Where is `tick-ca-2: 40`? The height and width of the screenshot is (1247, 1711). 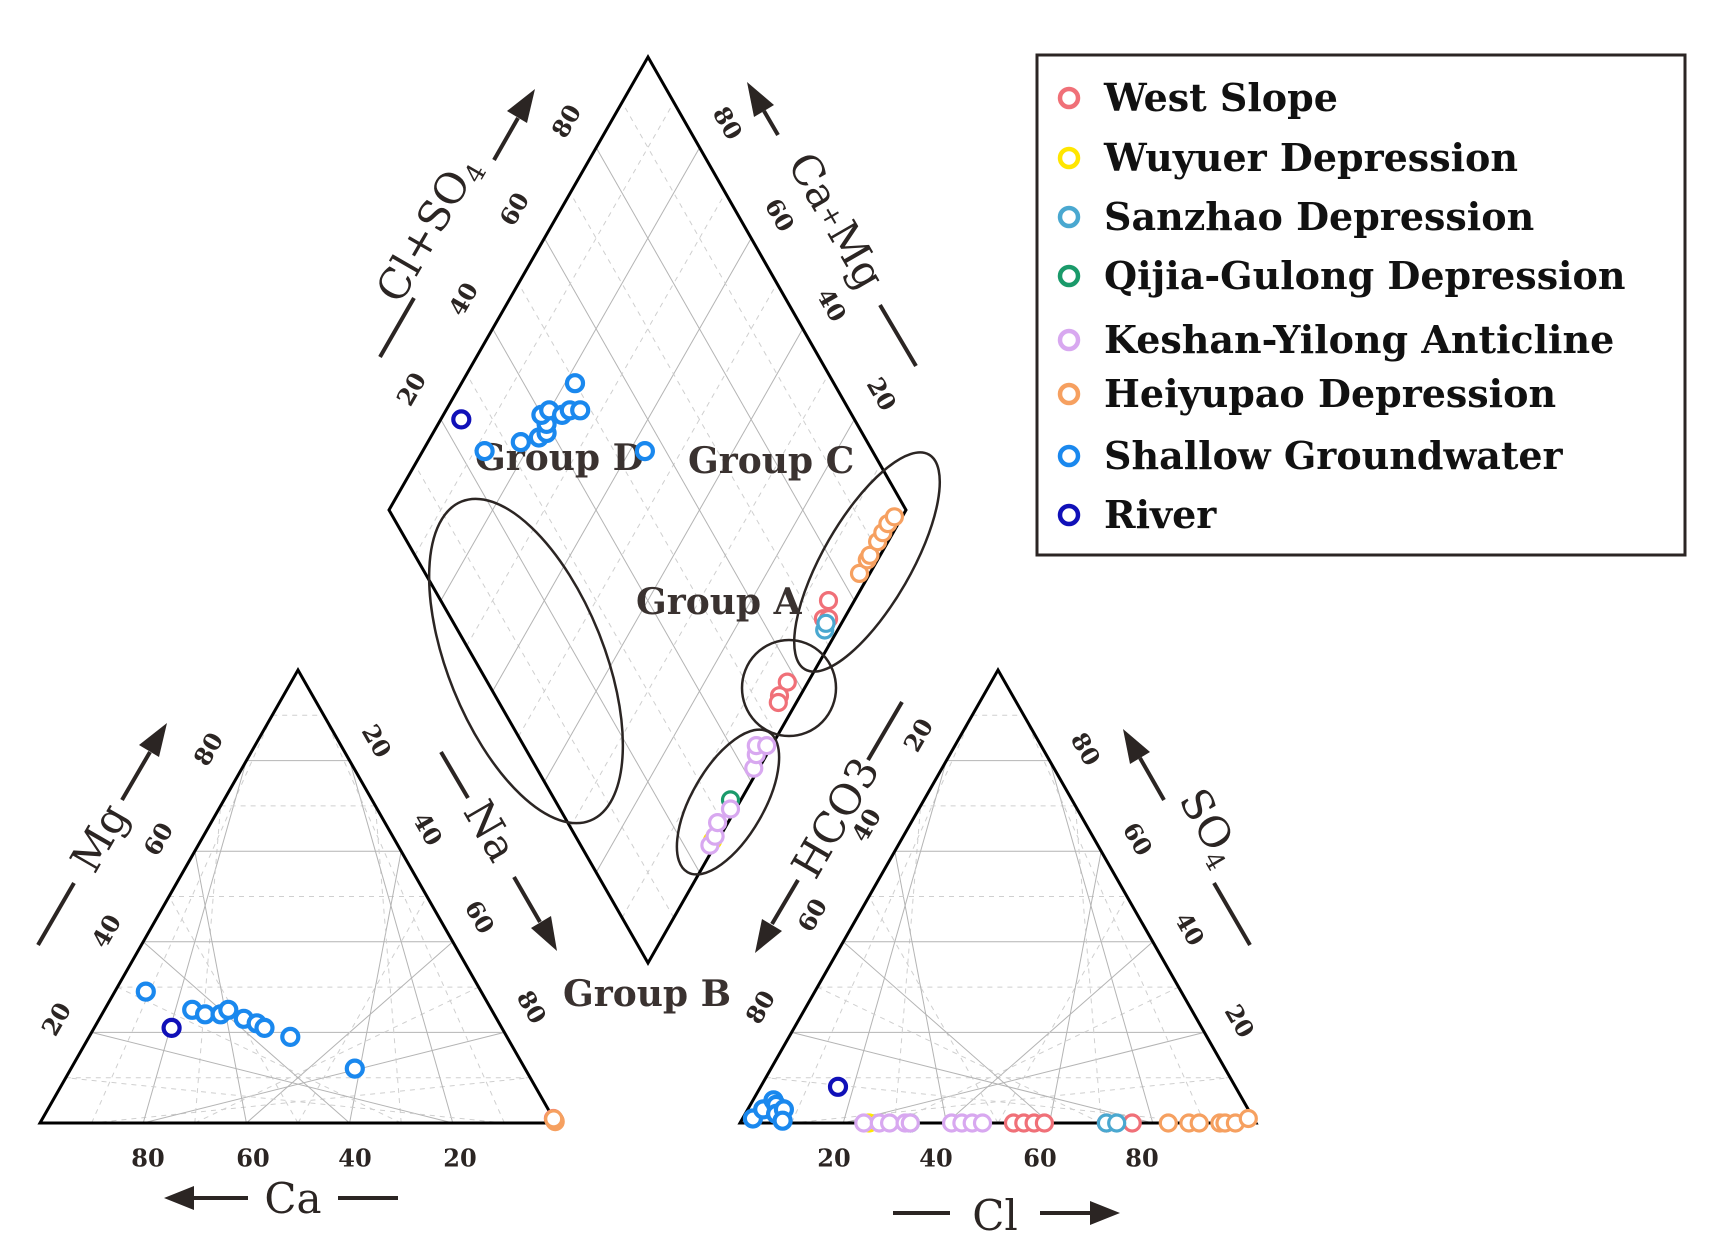 tick-ca-2: 40 is located at coordinates (354, 1158).